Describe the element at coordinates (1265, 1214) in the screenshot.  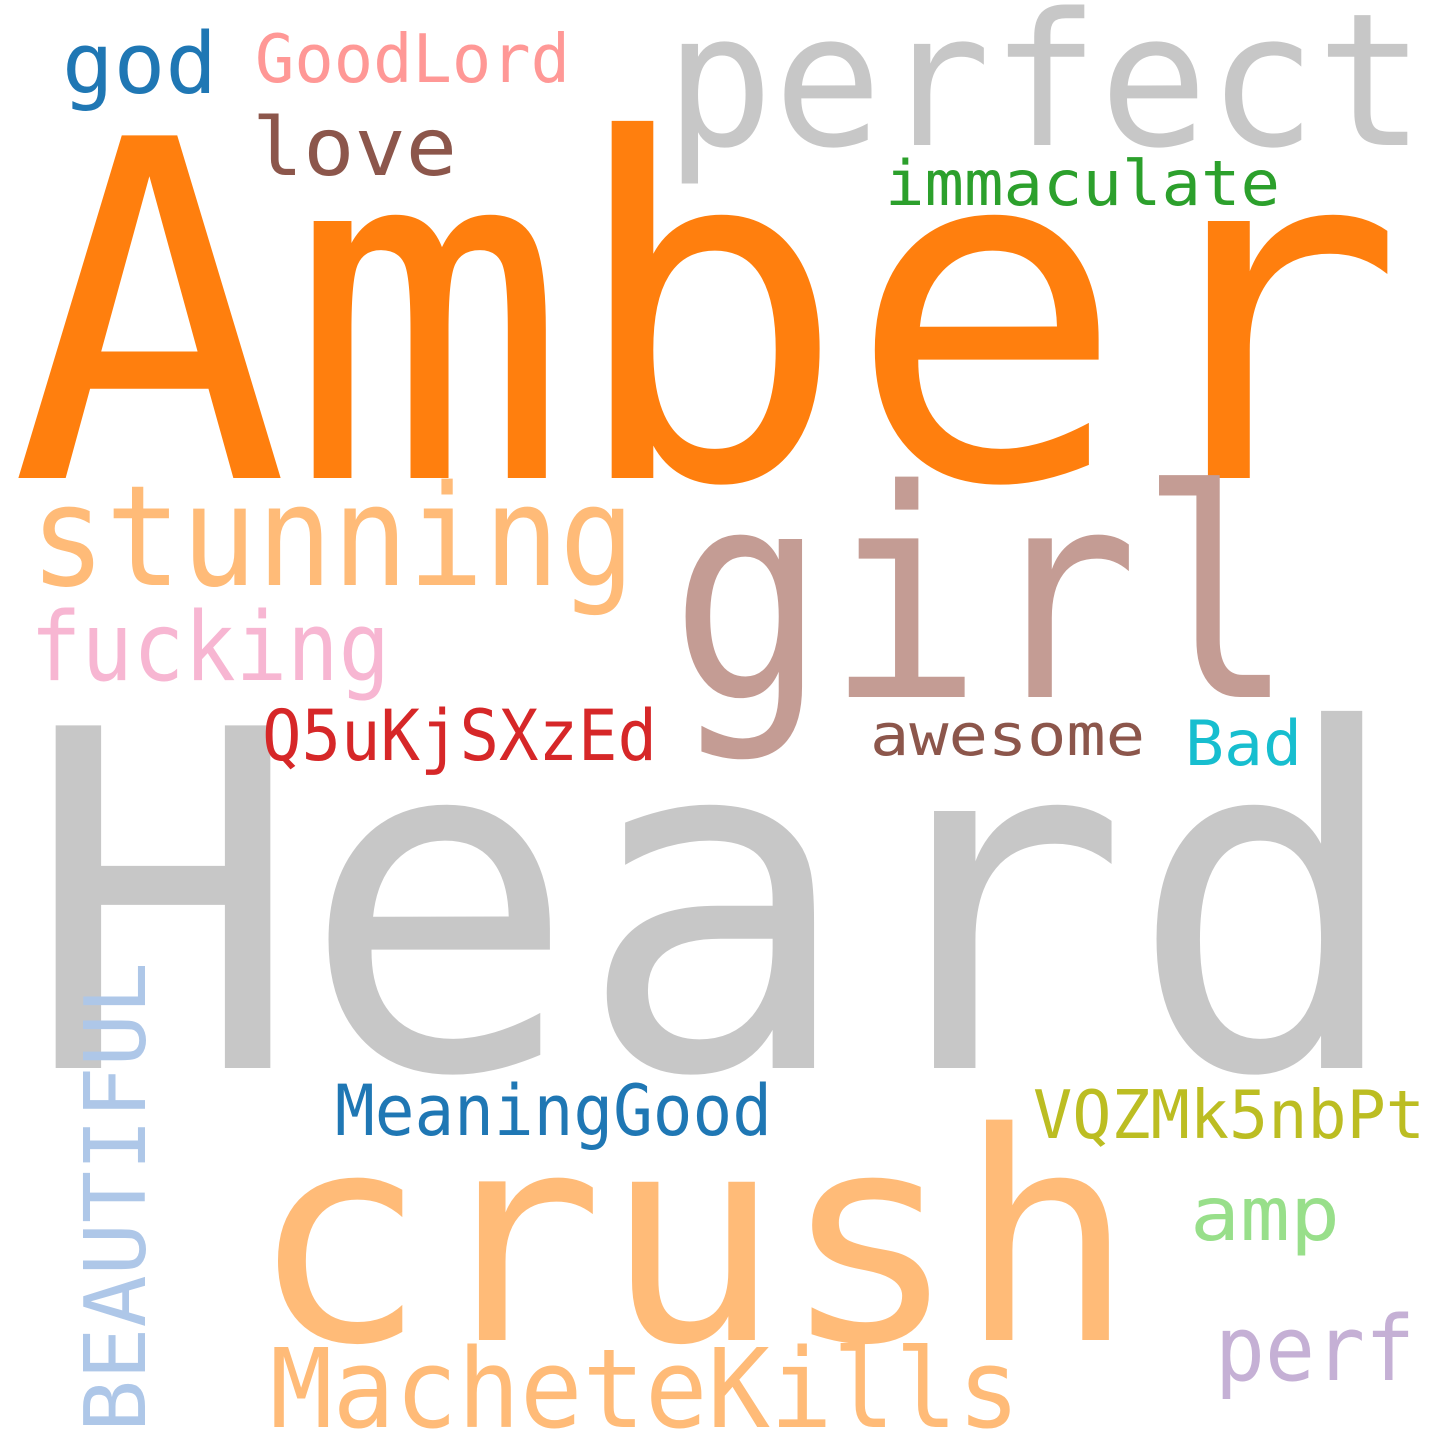
I see `word-amp: amp` at that location.